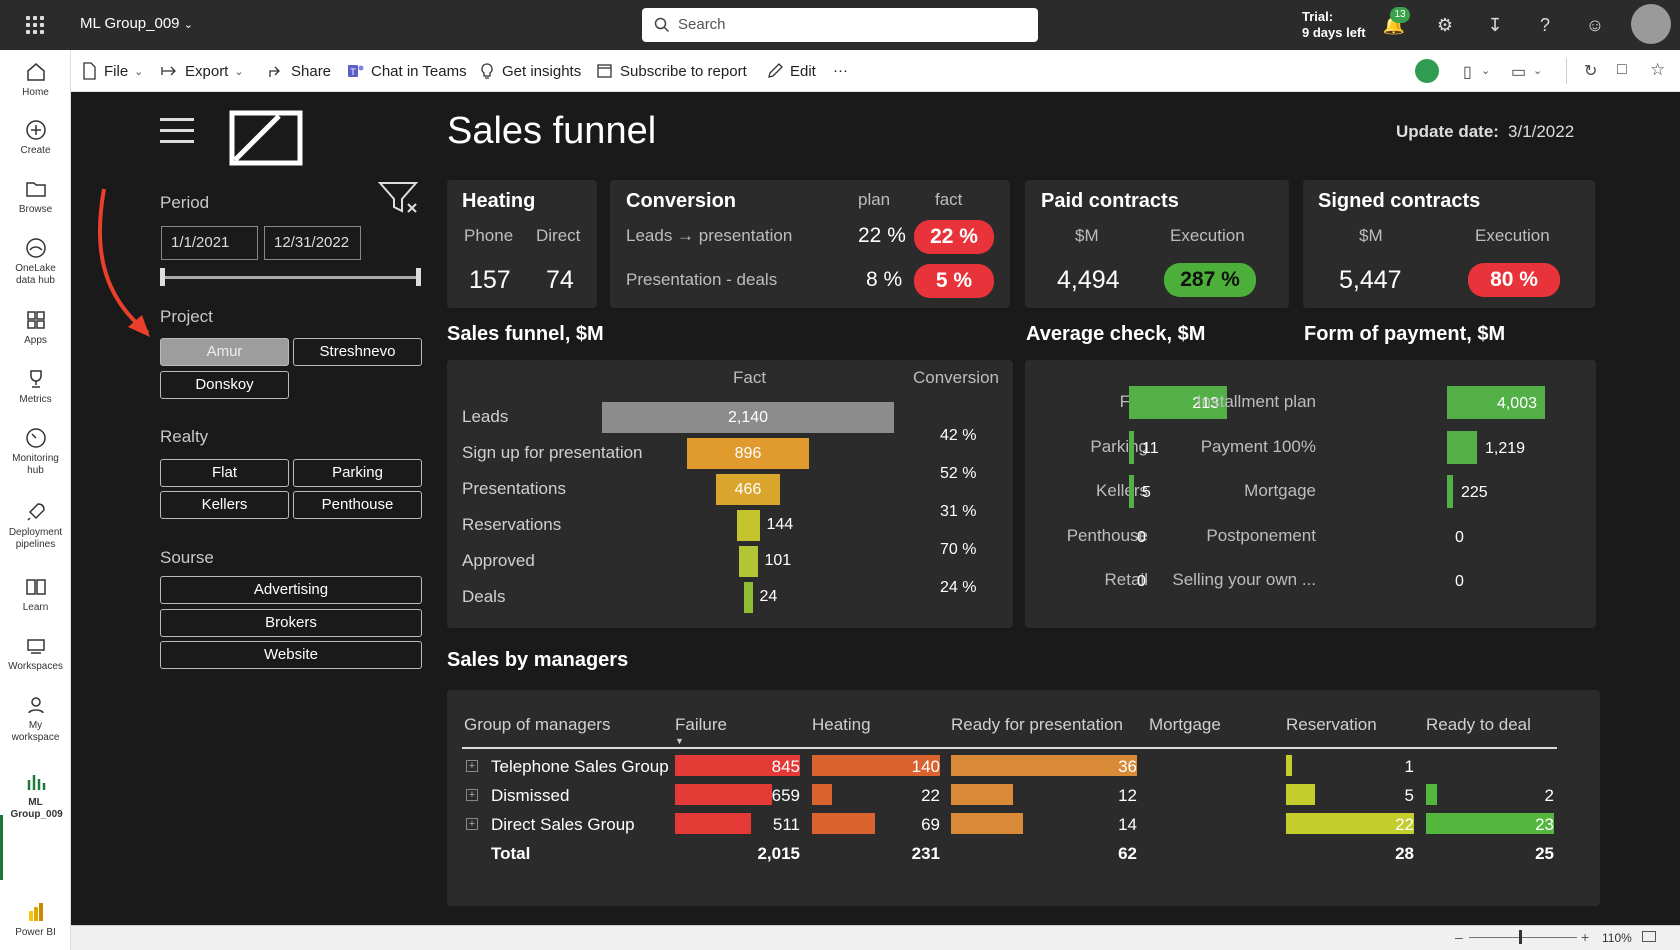  What do you see at coordinates (291, 655) in the screenshot?
I see `source-website: Website` at bounding box center [291, 655].